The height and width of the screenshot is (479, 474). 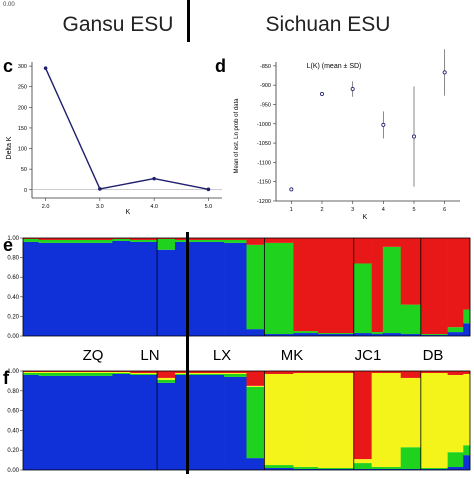 What do you see at coordinates (9, 147) in the screenshot?
I see `delta-k-y-axis-label: Delta K` at bounding box center [9, 147].